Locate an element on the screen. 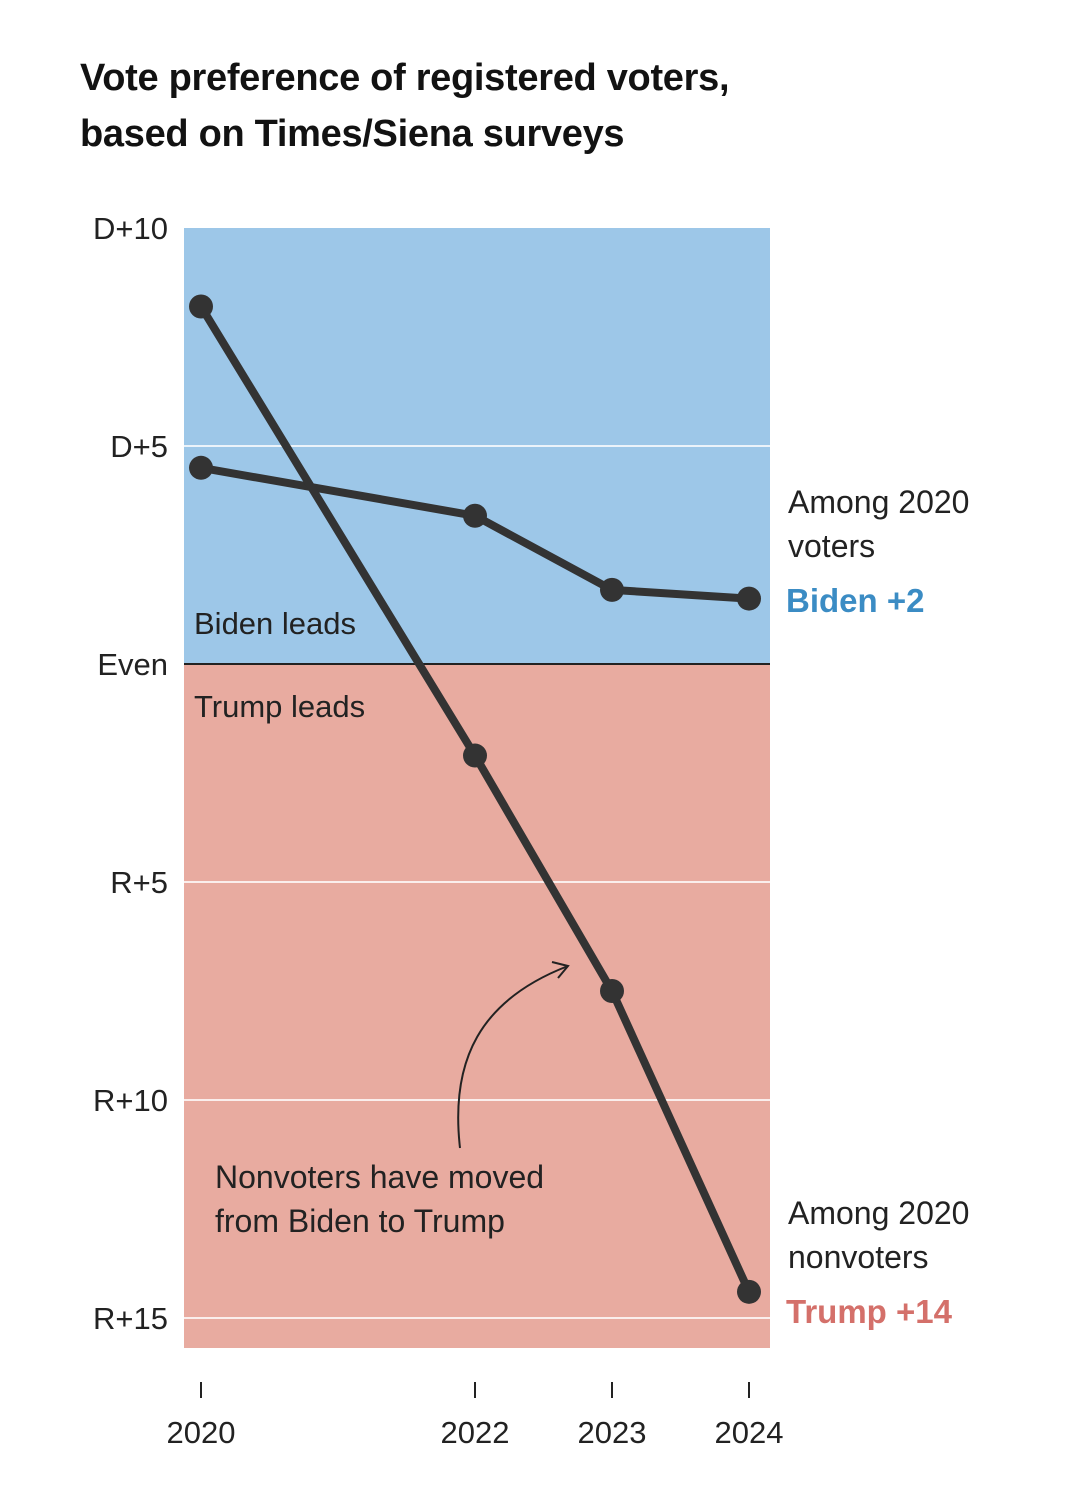 Image resolution: width=1079 pixels, height=1489 pixels. voters-label-2: voters is located at coordinates (831, 546).